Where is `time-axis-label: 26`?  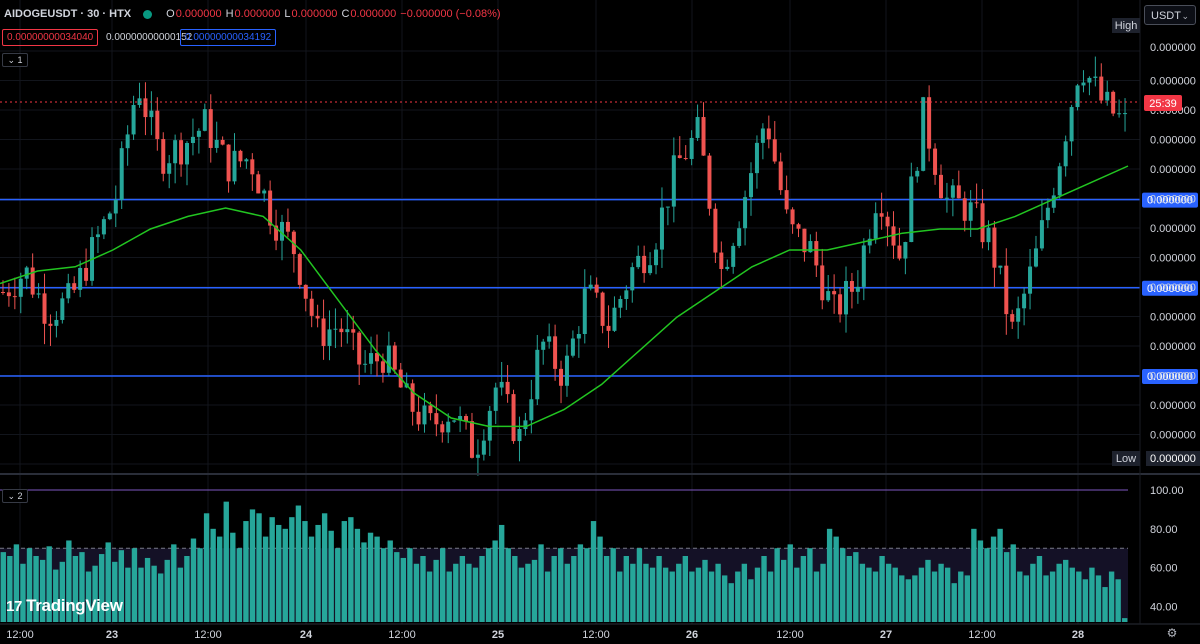
time-axis-label: 26 is located at coordinates (692, 635).